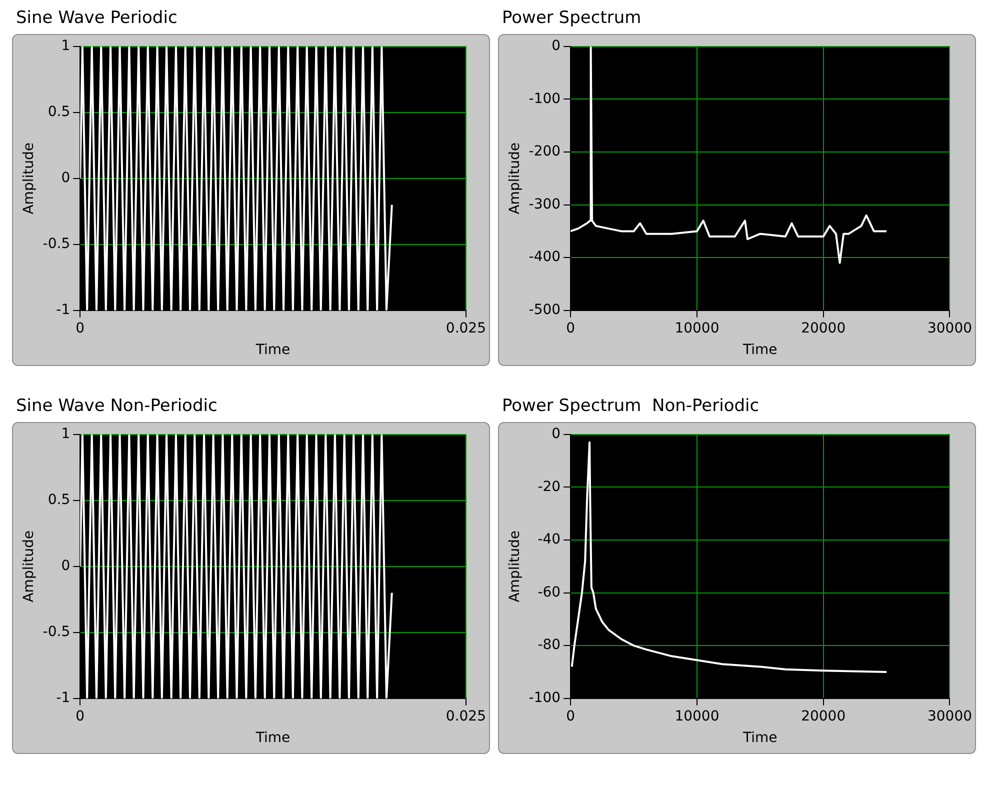 The image size is (993, 807). What do you see at coordinates (631, 406) in the screenshot?
I see `chart-title: Power Spectrum Non-Periodic` at bounding box center [631, 406].